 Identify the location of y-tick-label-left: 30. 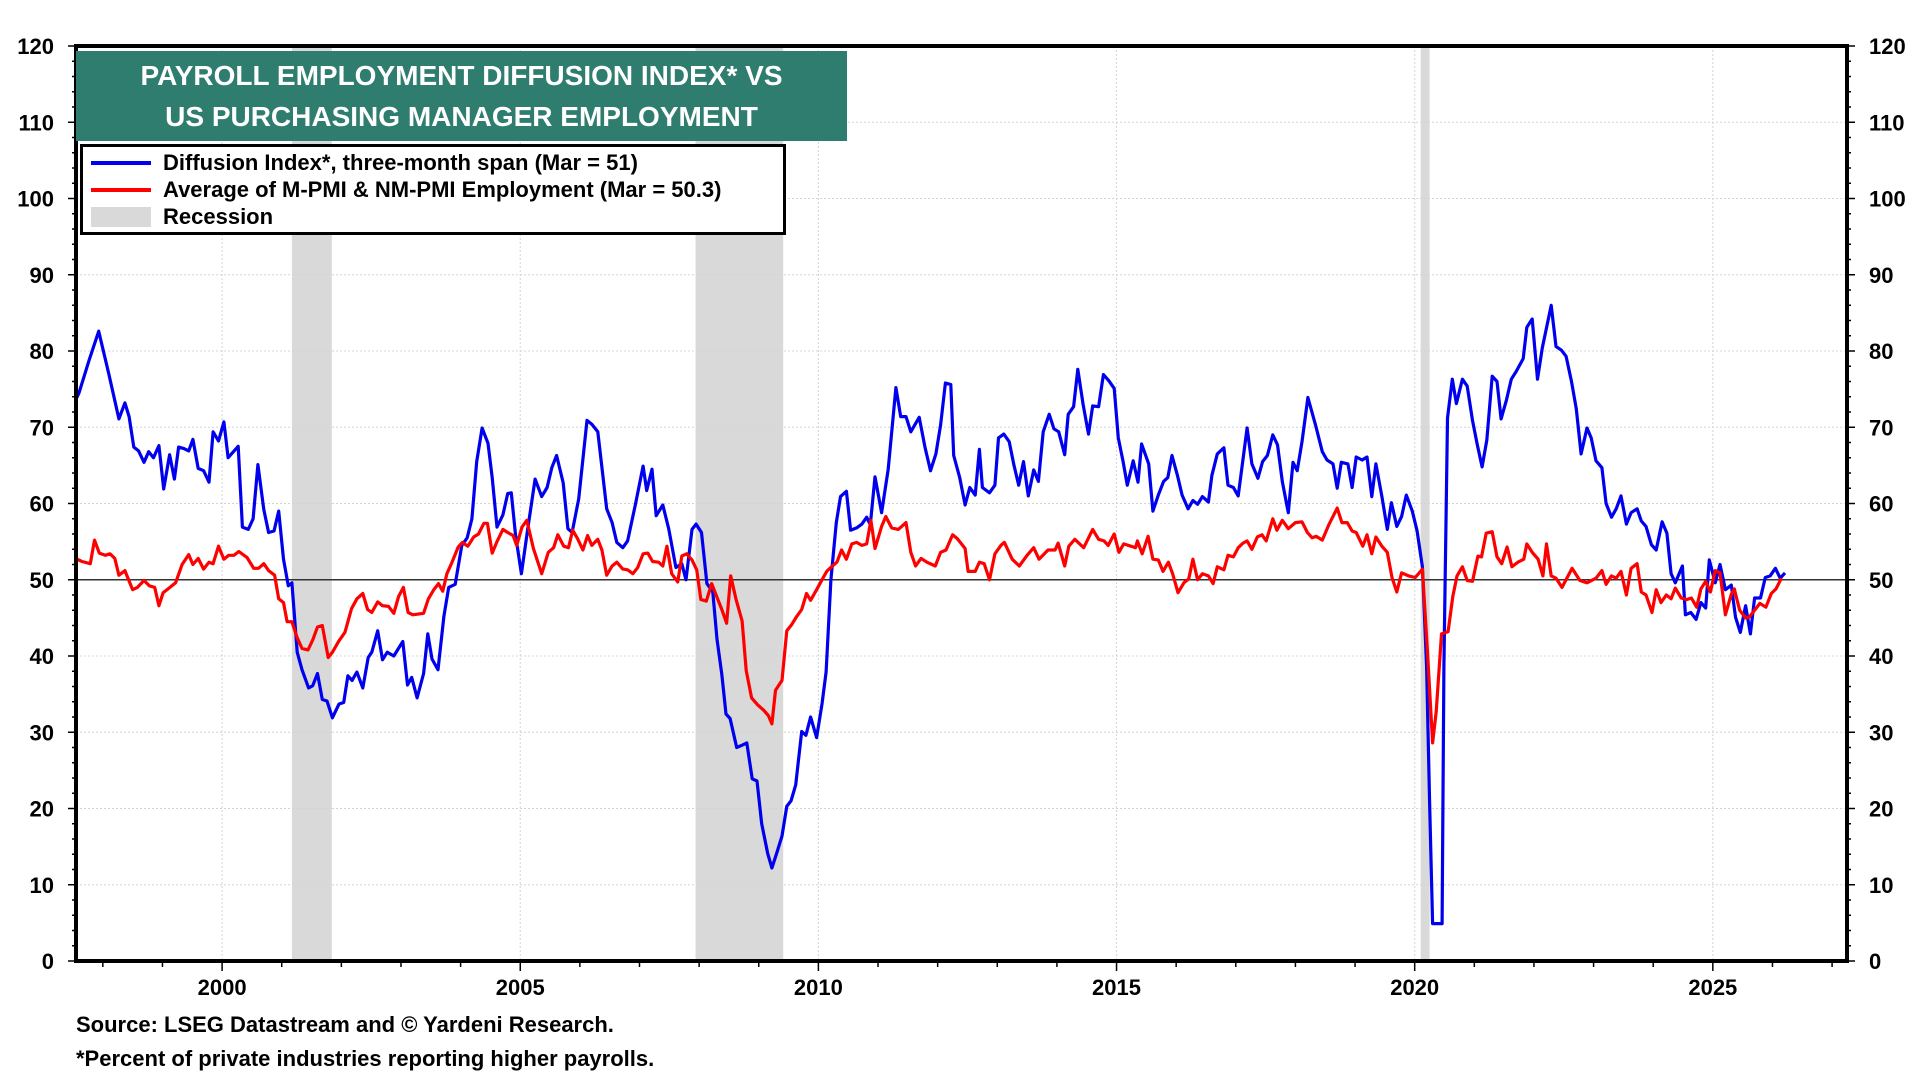
(42, 732).